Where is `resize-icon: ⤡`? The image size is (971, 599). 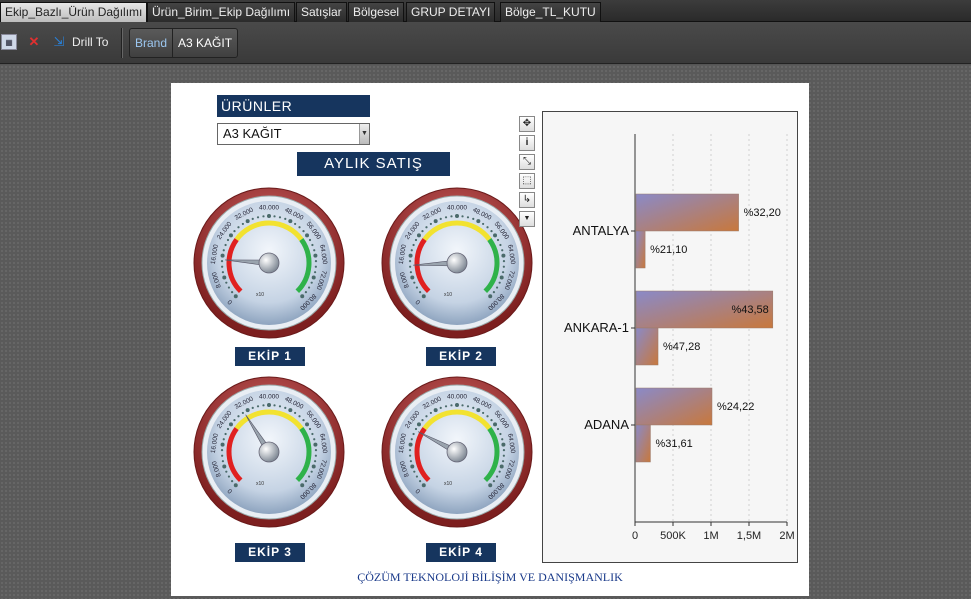
resize-icon: ⤡ is located at coordinates (527, 162).